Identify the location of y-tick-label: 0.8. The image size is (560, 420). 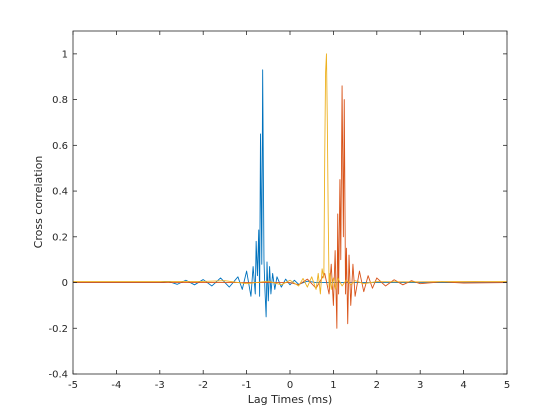
(60, 100).